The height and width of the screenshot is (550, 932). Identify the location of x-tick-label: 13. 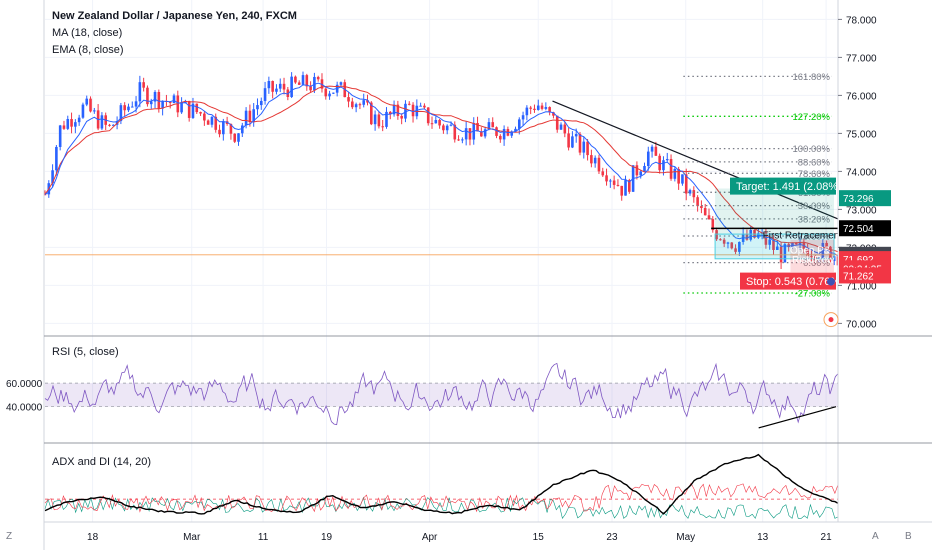
(763, 537).